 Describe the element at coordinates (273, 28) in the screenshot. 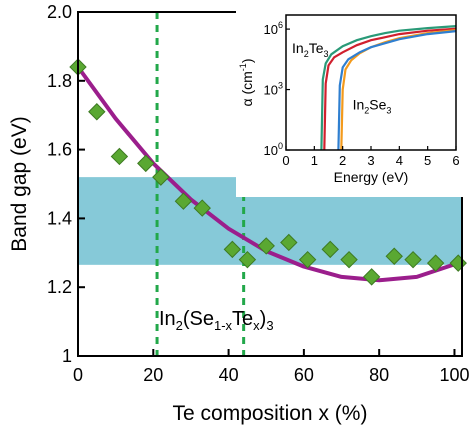

I see `inset-y-tick-label: 10⁶` at that location.